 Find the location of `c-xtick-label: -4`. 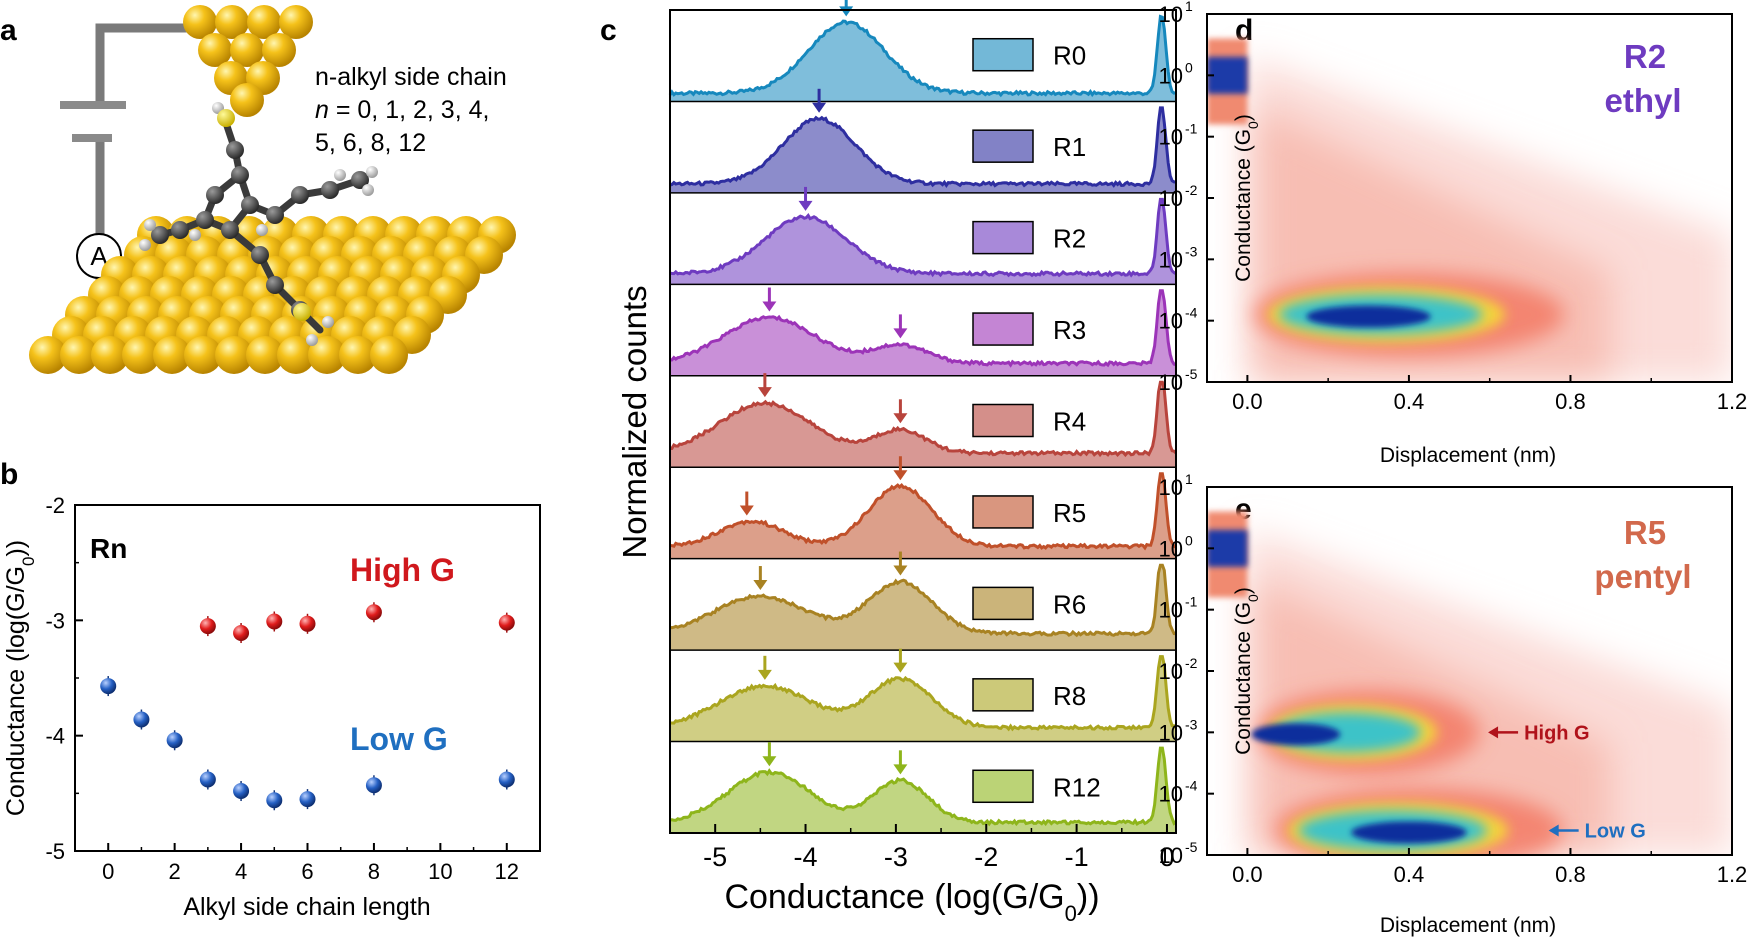

c-xtick-label: -4 is located at coordinates (806, 857).